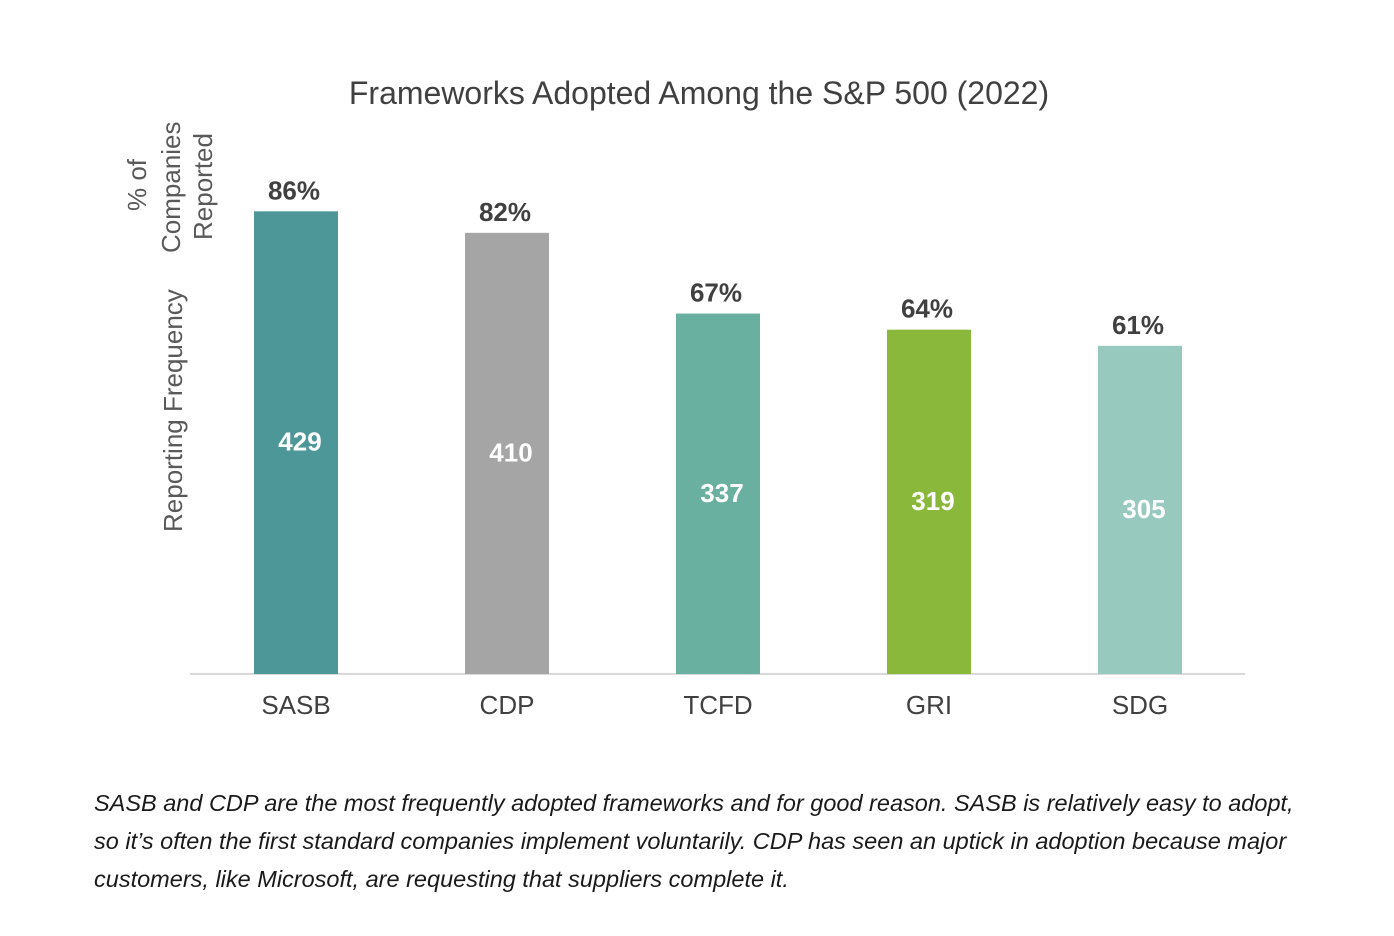 The width and height of the screenshot is (1394, 936). What do you see at coordinates (716, 293) in the screenshot?
I see `percent-label-tcfd: 67%` at bounding box center [716, 293].